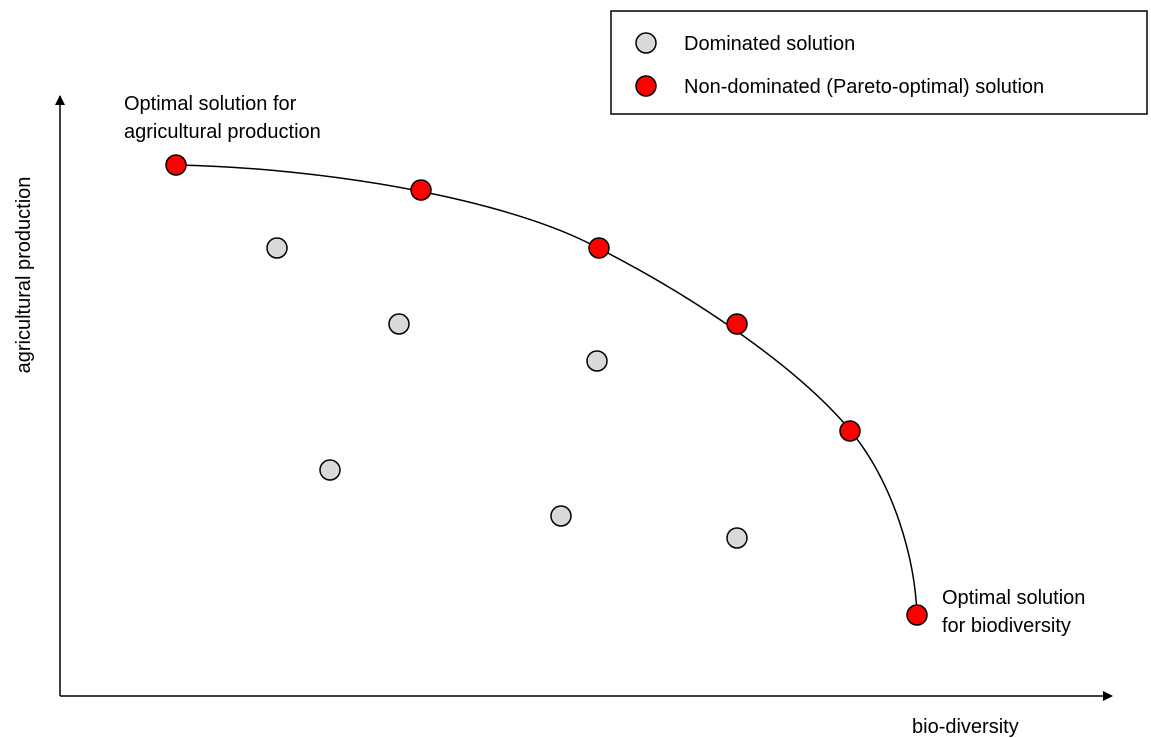 This screenshot has width=1151, height=738. Describe the element at coordinates (210, 104) in the screenshot. I see `annotation-agri-line1: Optimal solution for` at that location.